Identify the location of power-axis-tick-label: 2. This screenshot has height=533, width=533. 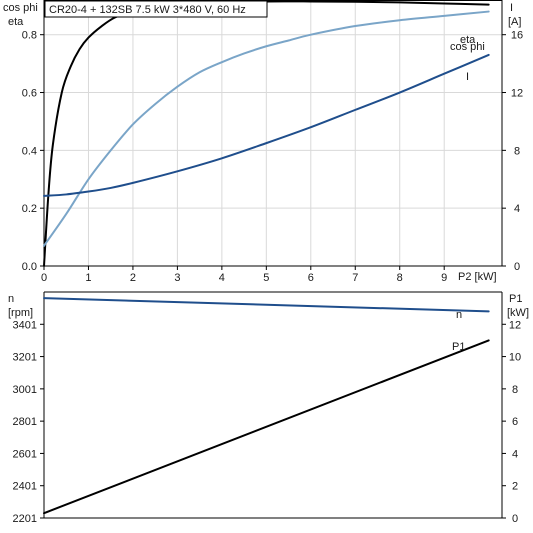
(515, 487).